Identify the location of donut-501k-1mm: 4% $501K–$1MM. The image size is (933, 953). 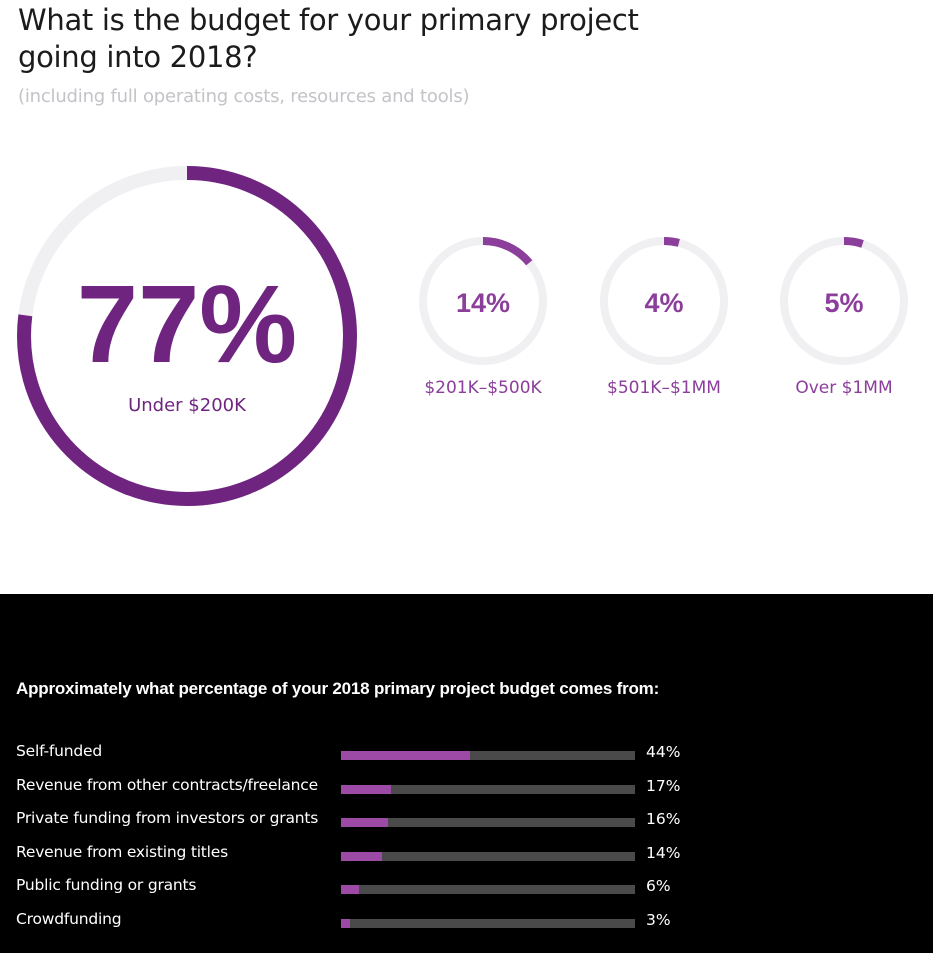
(664, 317).